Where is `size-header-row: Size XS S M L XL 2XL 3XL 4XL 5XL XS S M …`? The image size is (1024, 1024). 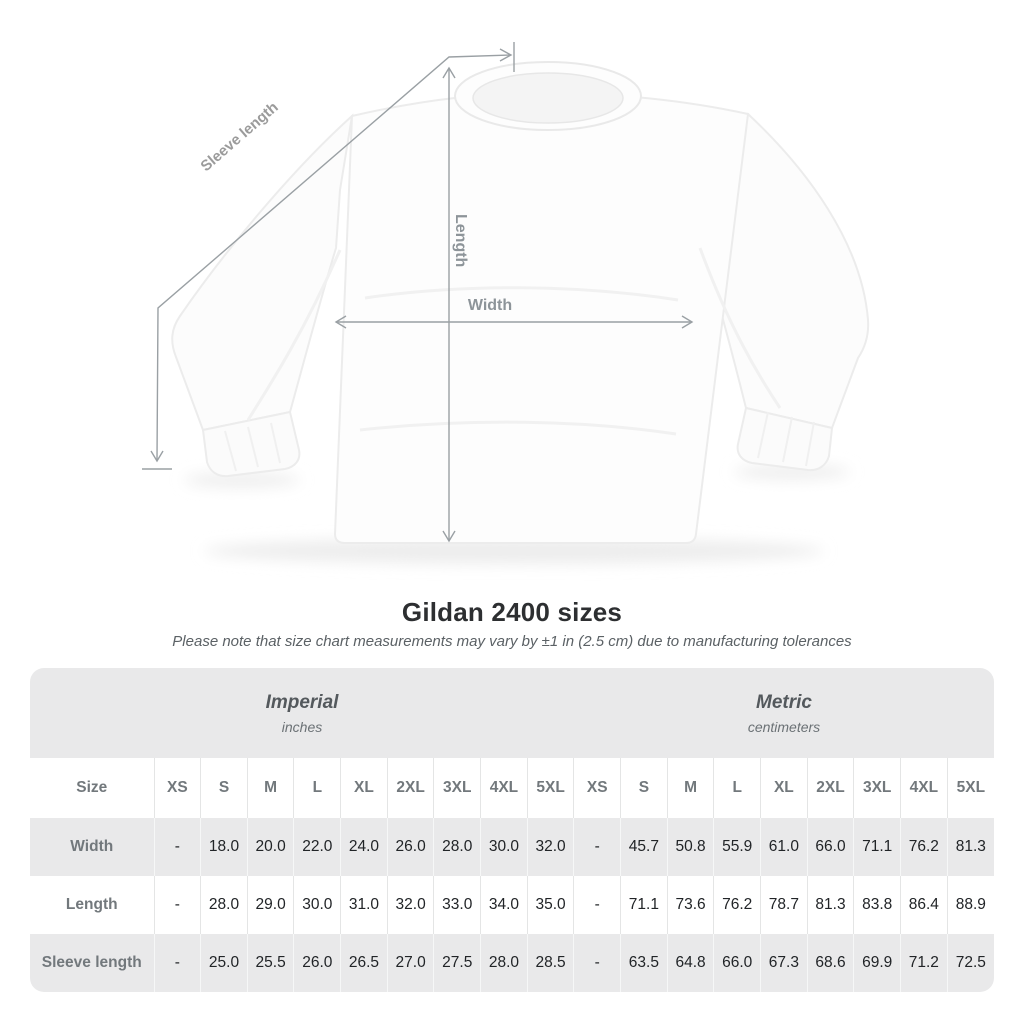
size-header-row: Size XS S M L XL 2XL 3XL 4XL 5XL XS S M … is located at coordinates (512, 788).